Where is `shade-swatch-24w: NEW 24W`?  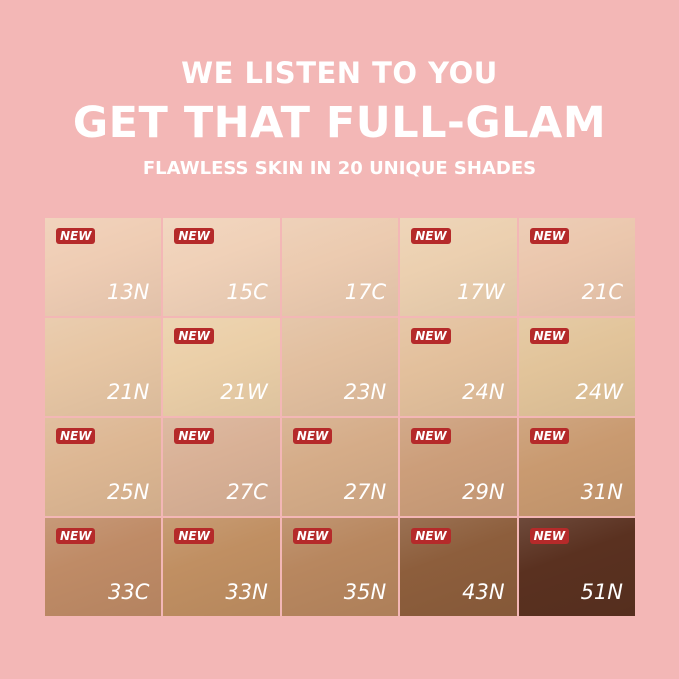 shade-swatch-24w: NEW 24W is located at coordinates (576, 367).